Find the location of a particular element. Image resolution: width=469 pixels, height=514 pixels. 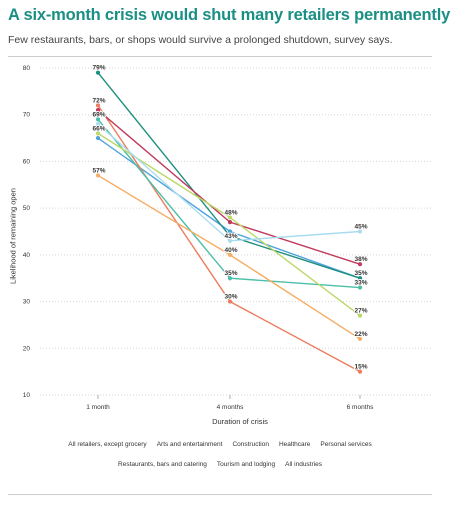

legend-item: Healthcare is located at coordinates (294, 444).